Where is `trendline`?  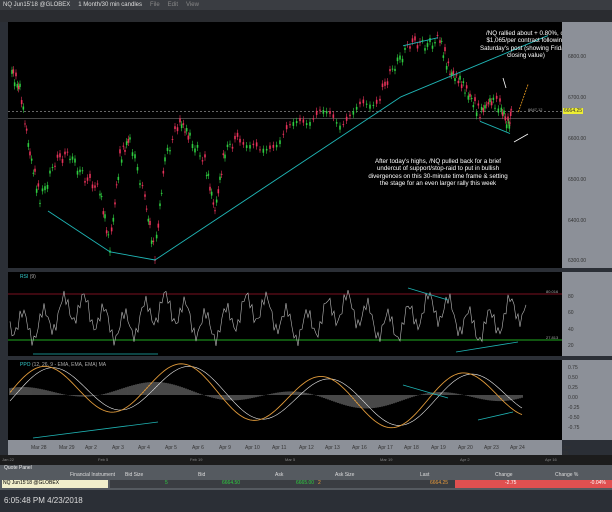 trendline is located at coordinates (79, 231).